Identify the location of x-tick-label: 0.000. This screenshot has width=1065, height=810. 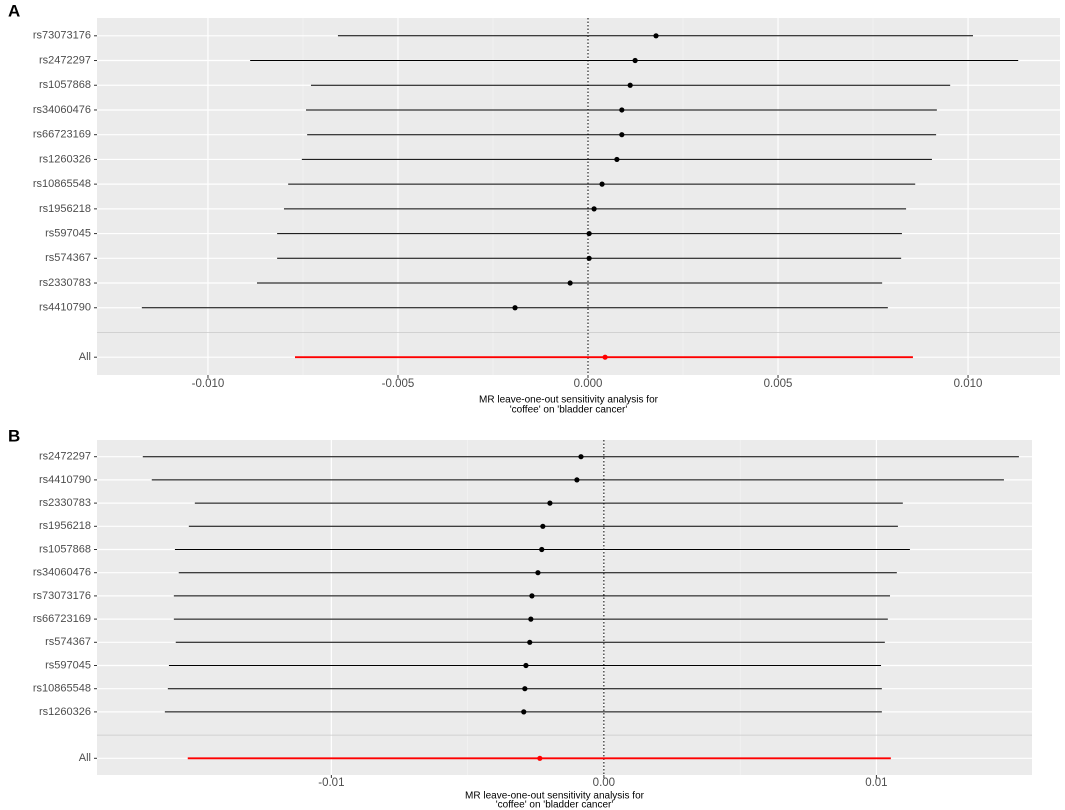
(588, 384).